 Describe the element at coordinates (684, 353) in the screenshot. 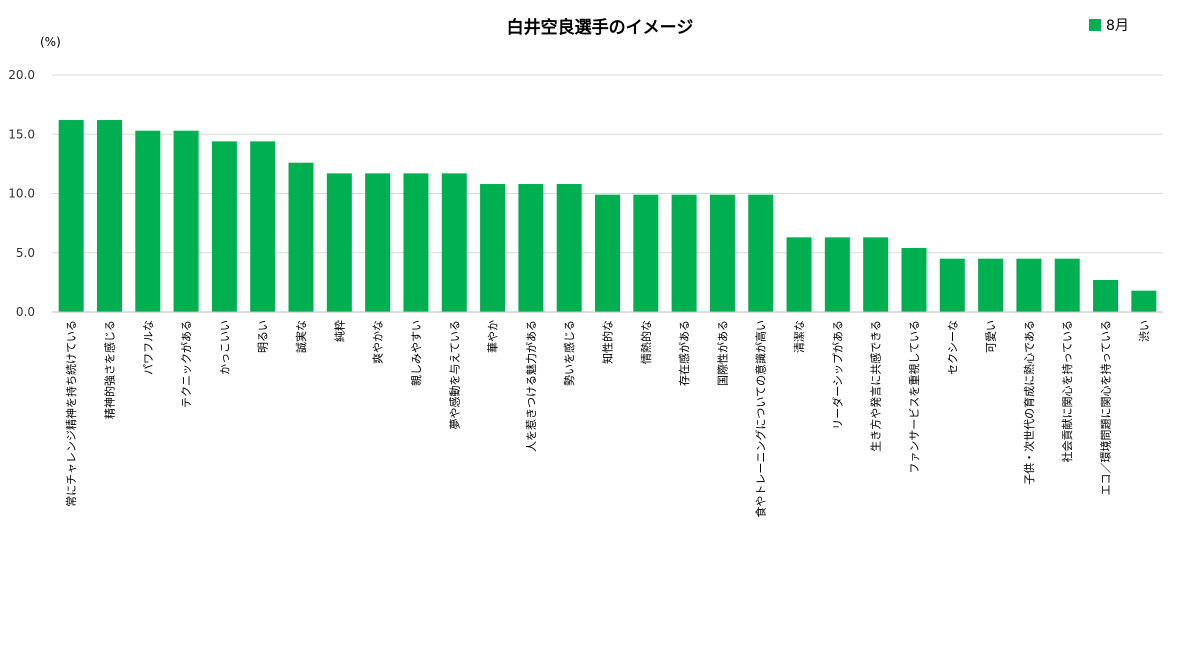

I see `category-label: 存在感がある` at that location.